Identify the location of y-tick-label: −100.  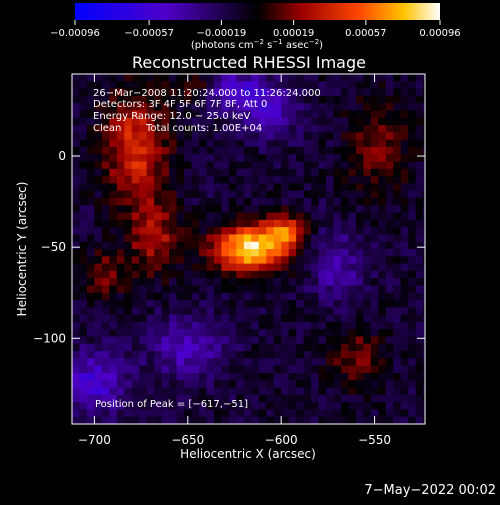
(49, 338).